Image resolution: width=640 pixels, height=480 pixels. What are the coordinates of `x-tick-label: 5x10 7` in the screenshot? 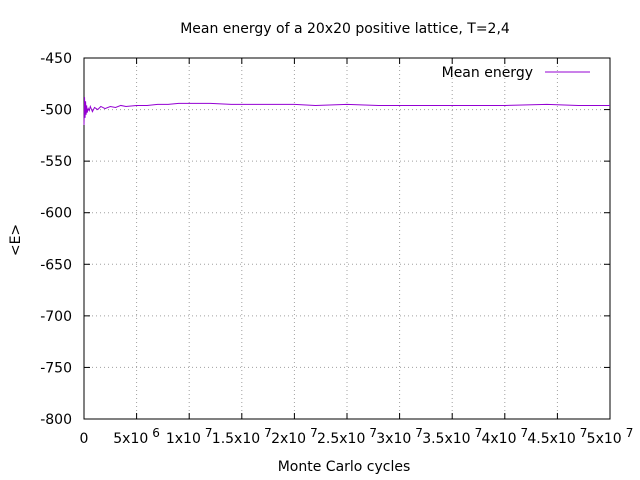 It's located at (610, 436).